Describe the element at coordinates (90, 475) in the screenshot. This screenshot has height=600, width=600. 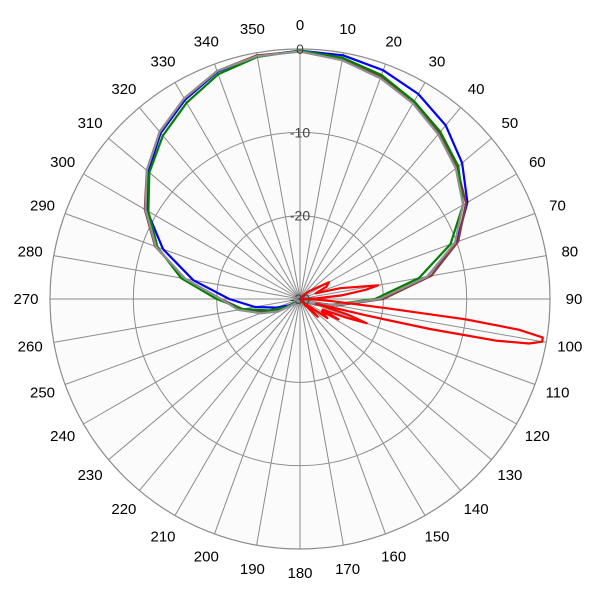
I see `angle-tick-label-230: 230` at that location.